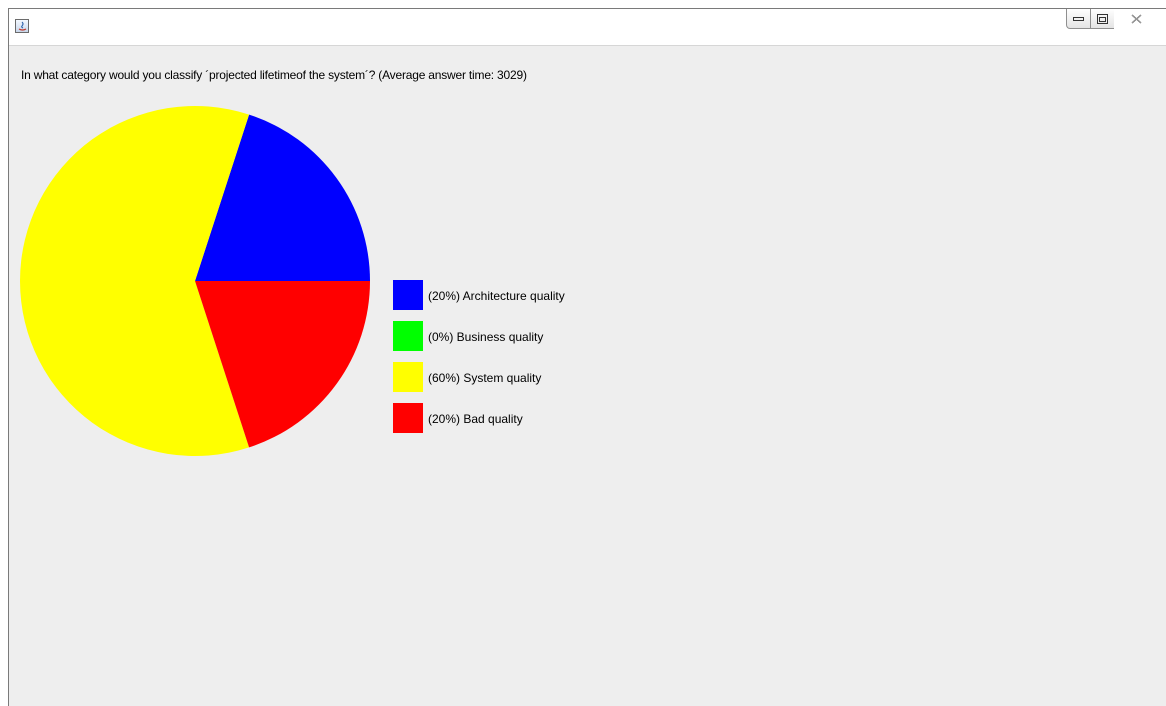 This screenshot has height=706, width=1166. I want to click on maximize-icon, so click(1102, 18).